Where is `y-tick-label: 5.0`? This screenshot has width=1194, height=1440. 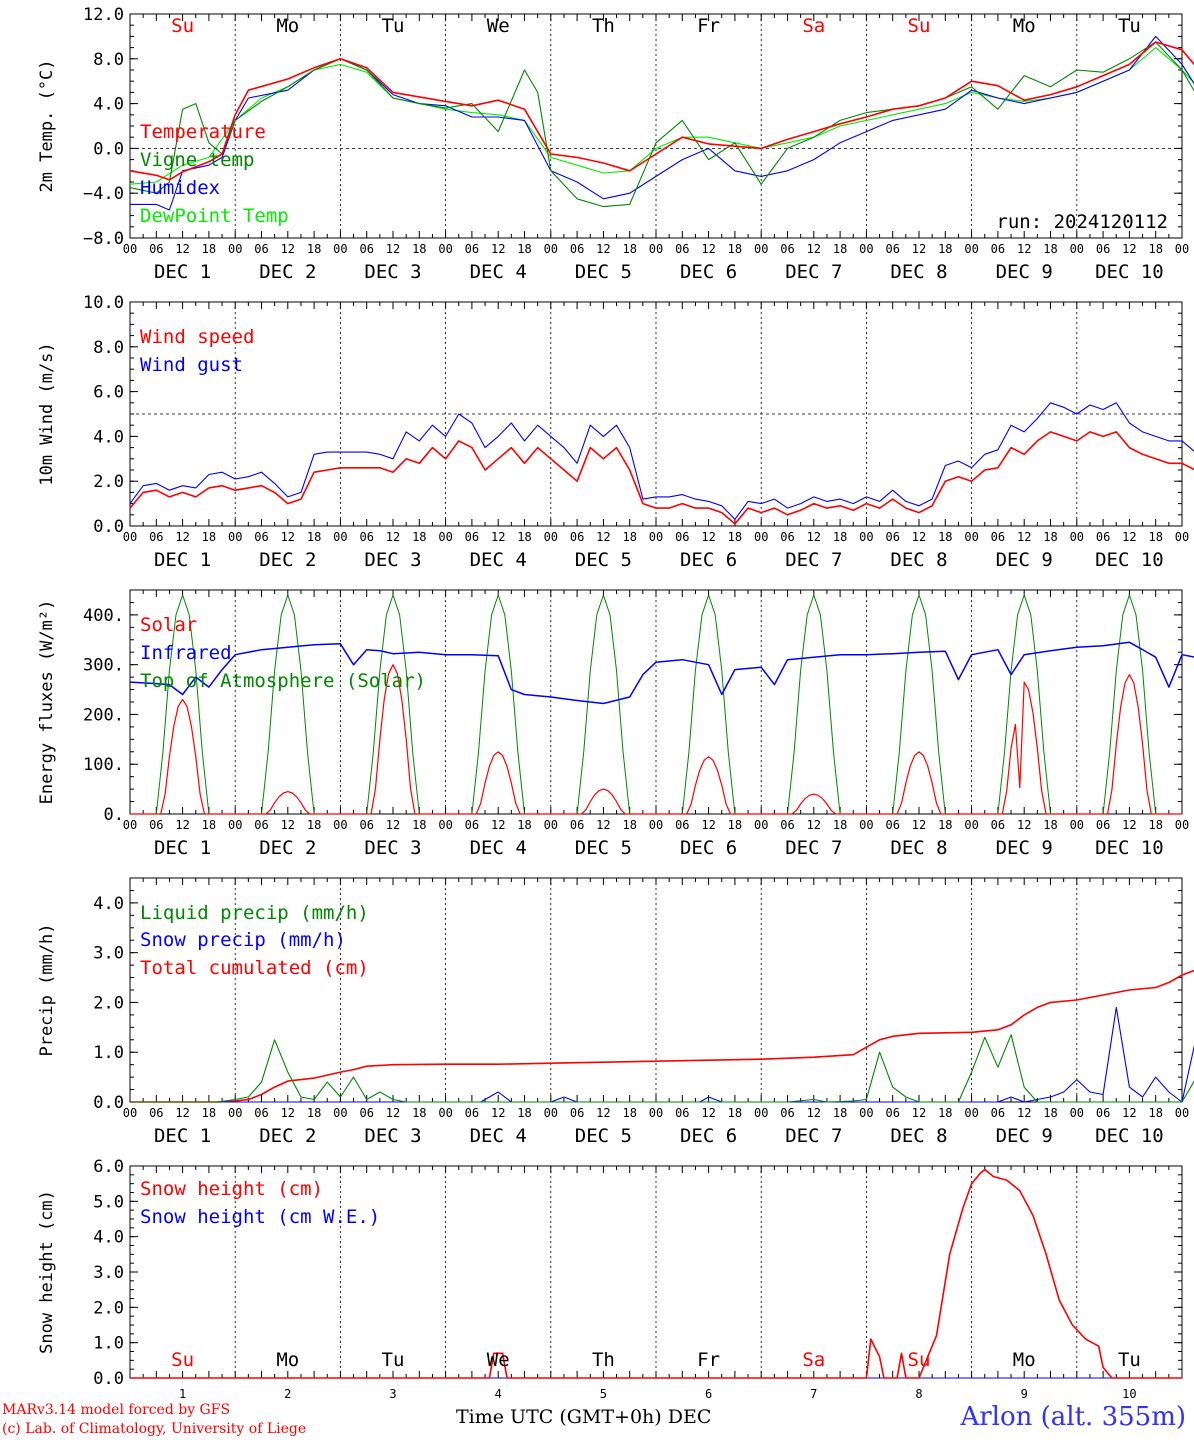 y-tick-label: 5.0 is located at coordinates (108, 1202).